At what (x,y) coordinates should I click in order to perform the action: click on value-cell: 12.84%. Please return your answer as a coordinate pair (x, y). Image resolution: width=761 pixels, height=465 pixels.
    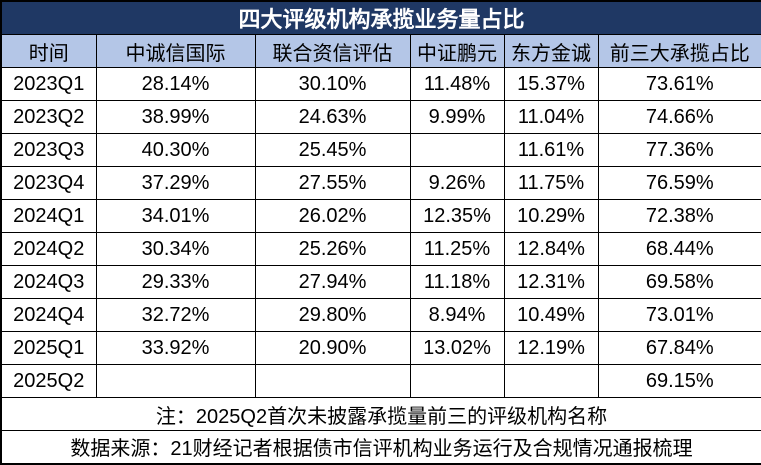
    Looking at the image, I should click on (551, 249).